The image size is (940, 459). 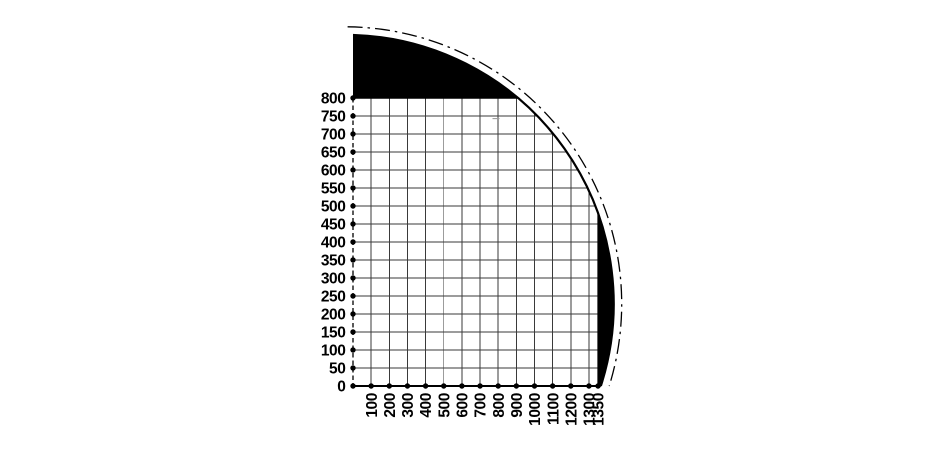 I want to click on y-tick-label: 50, so click(x=337, y=369).